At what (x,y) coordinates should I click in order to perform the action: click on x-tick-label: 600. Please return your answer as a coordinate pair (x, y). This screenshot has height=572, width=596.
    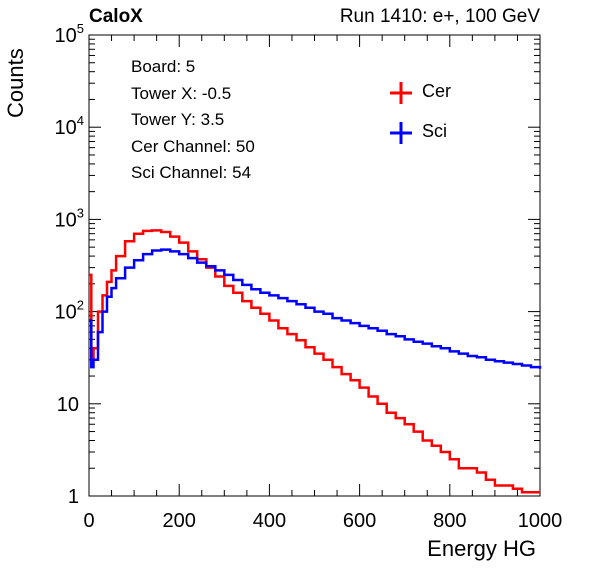
    Looking at the image, I should click on (359, 521).